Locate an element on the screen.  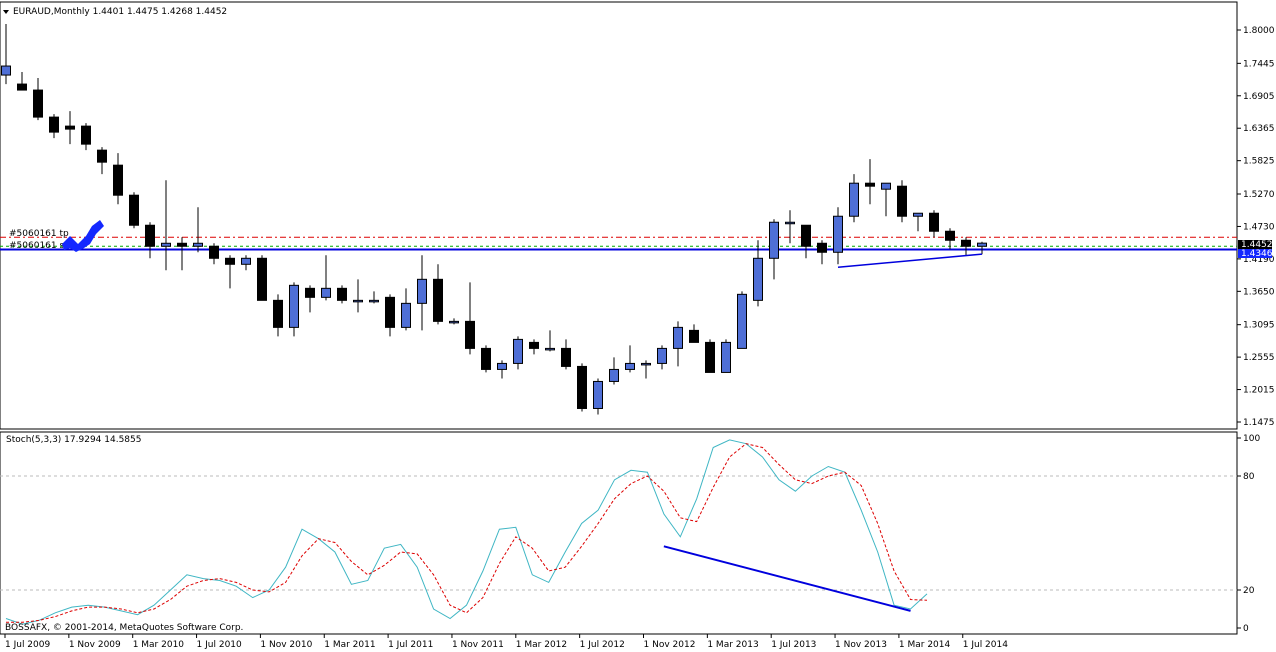
order-tp-label: #5060161 tp is located at coordinates (39, 234).